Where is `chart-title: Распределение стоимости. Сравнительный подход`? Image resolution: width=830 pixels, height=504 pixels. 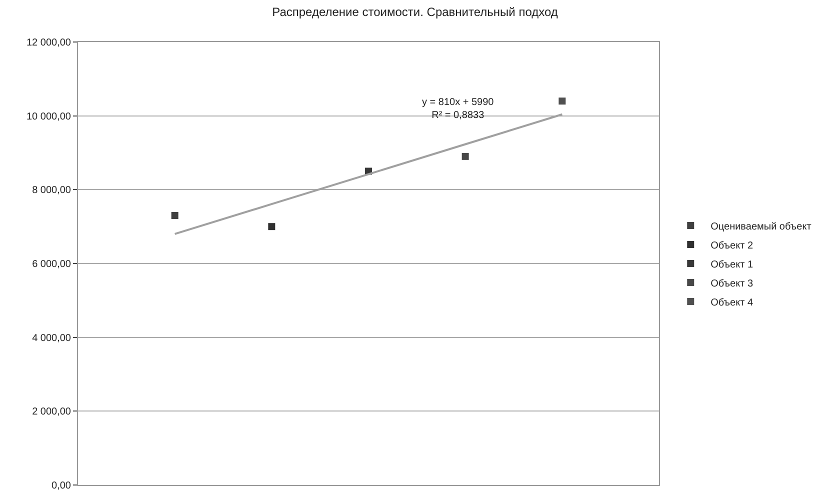
chart-title: Распределение стоимости. Сравнительный подход is located at coordinates (415, 11).